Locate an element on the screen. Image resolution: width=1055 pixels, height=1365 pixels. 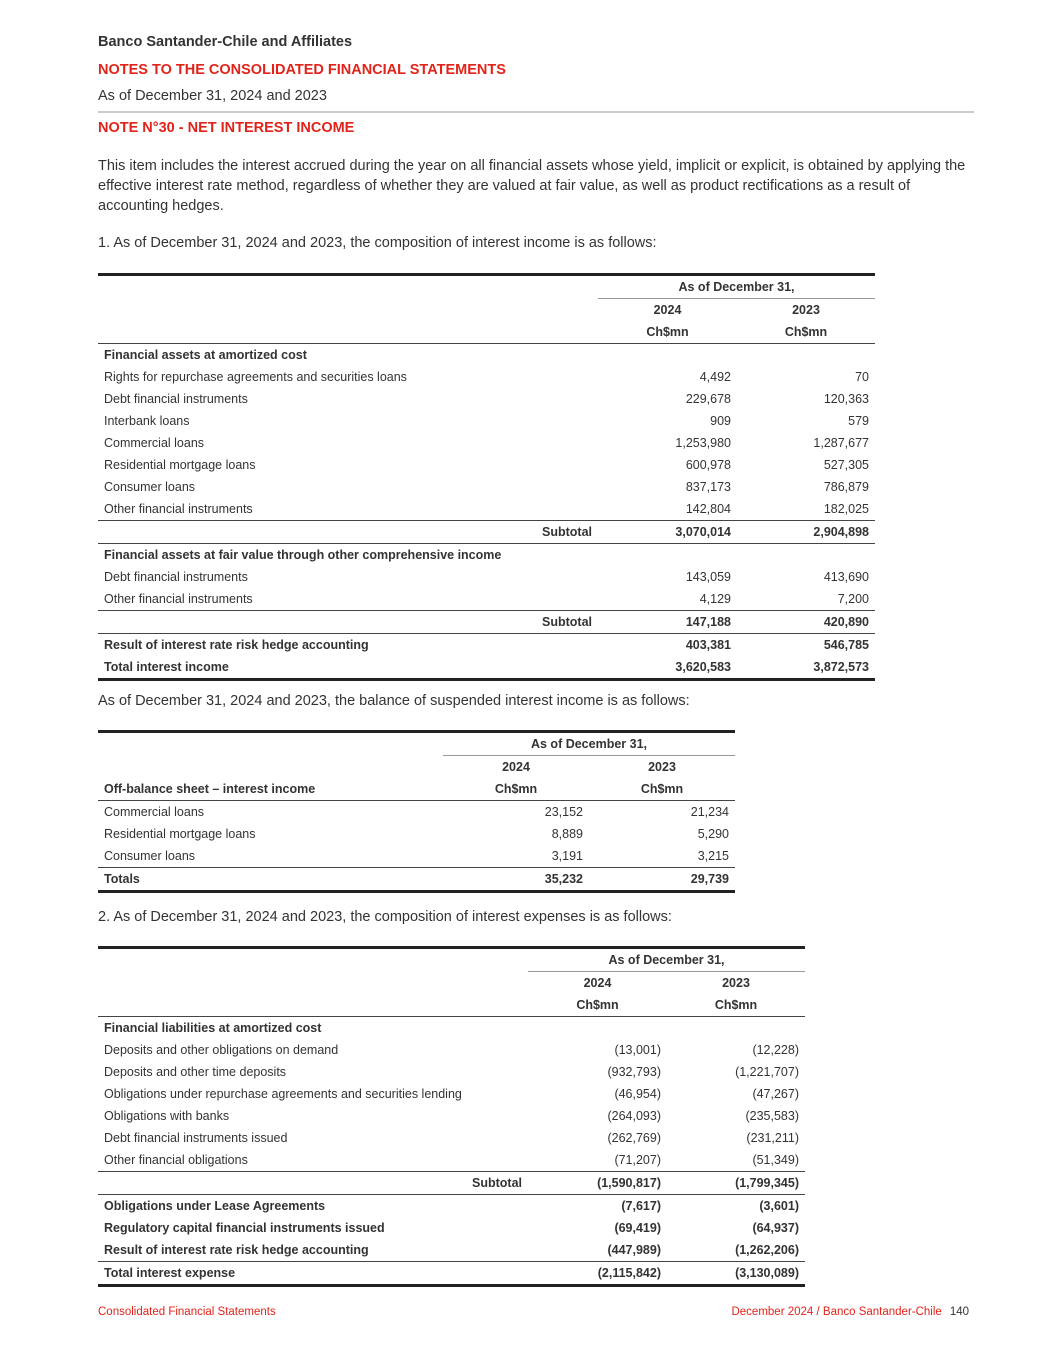
value-2023: 527,305 is located at coordinates (846, 465).